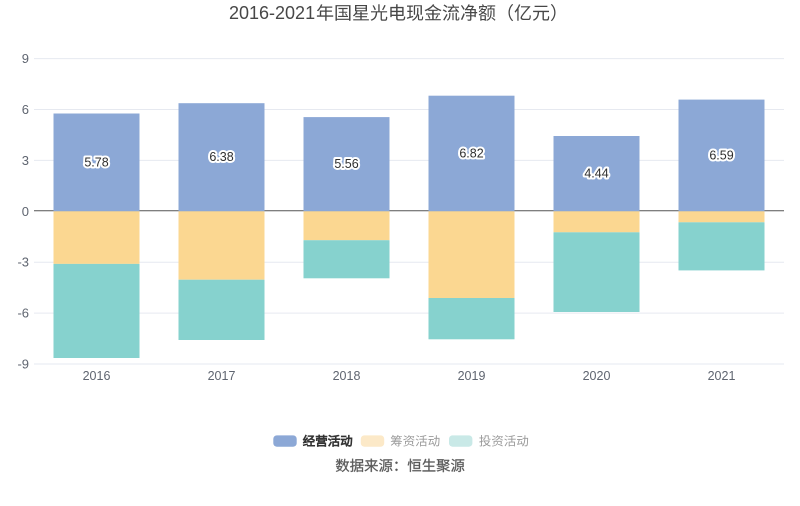 The image size is (800, 506). What do you see at coordinates (25, 211) in the screenshot?
I see `svg-text: 0` at bounding box center [25, 211].